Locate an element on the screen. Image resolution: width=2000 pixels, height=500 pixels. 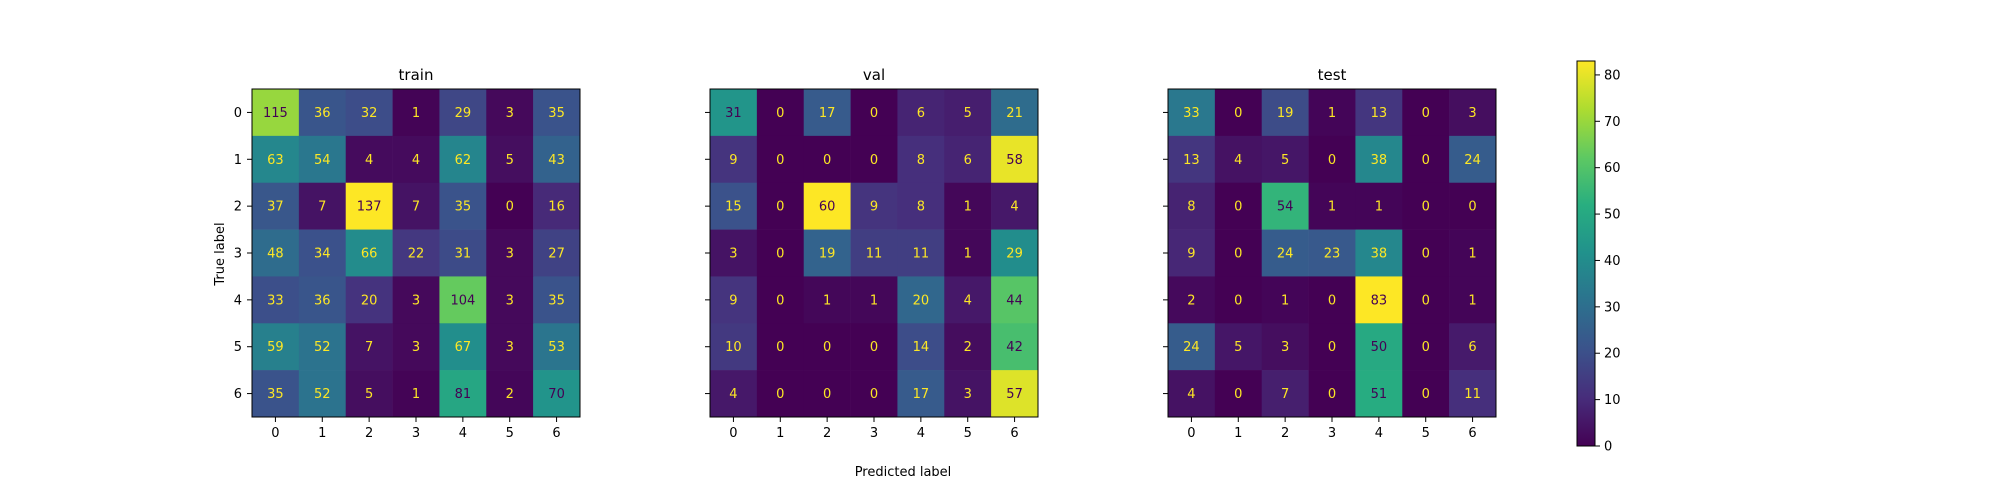
cell-value-label: 52 is located at coordinates (322, 347).